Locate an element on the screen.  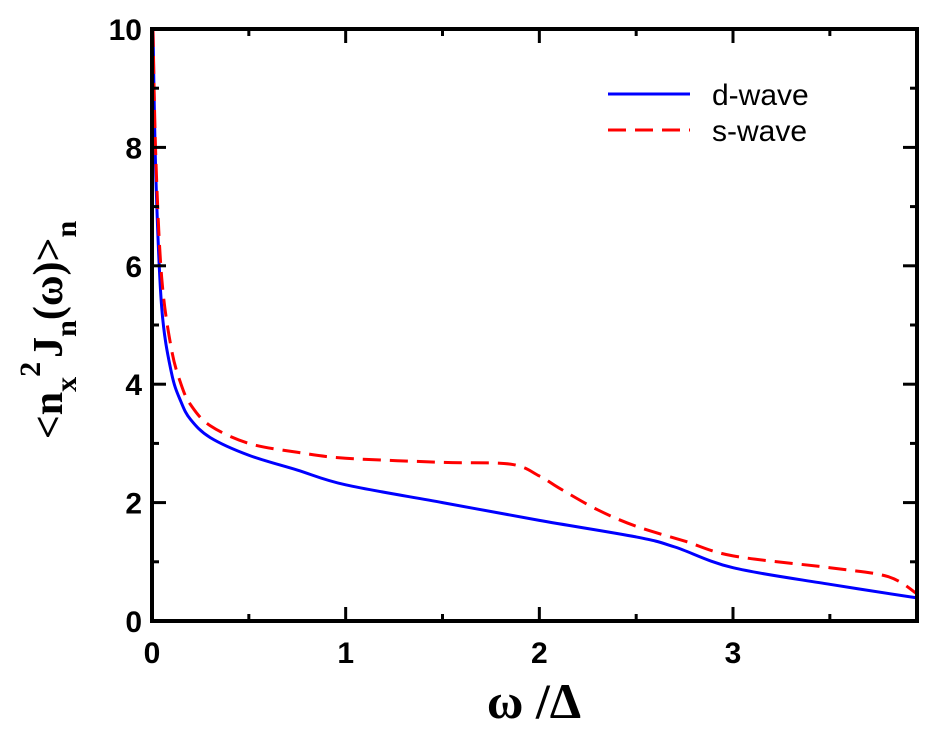
y-tick-label: 4 is located at coordinates (133, 385).